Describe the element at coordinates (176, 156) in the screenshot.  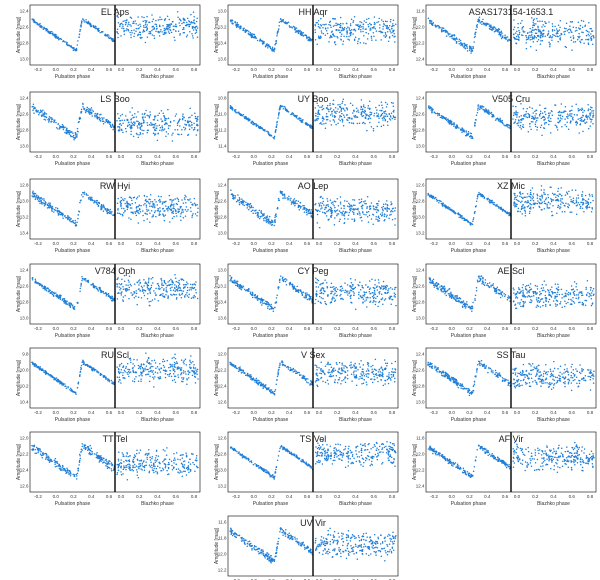
I see `x-tick-label-right: 0.6` at that location.